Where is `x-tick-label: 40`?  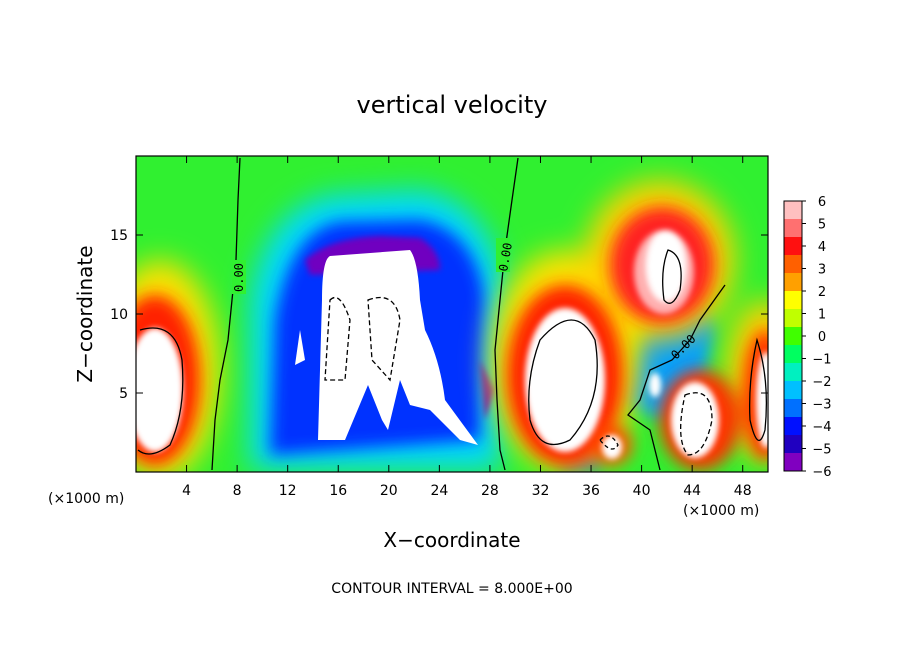 x-tick-label: 40 is located at coordinates (642, 491).